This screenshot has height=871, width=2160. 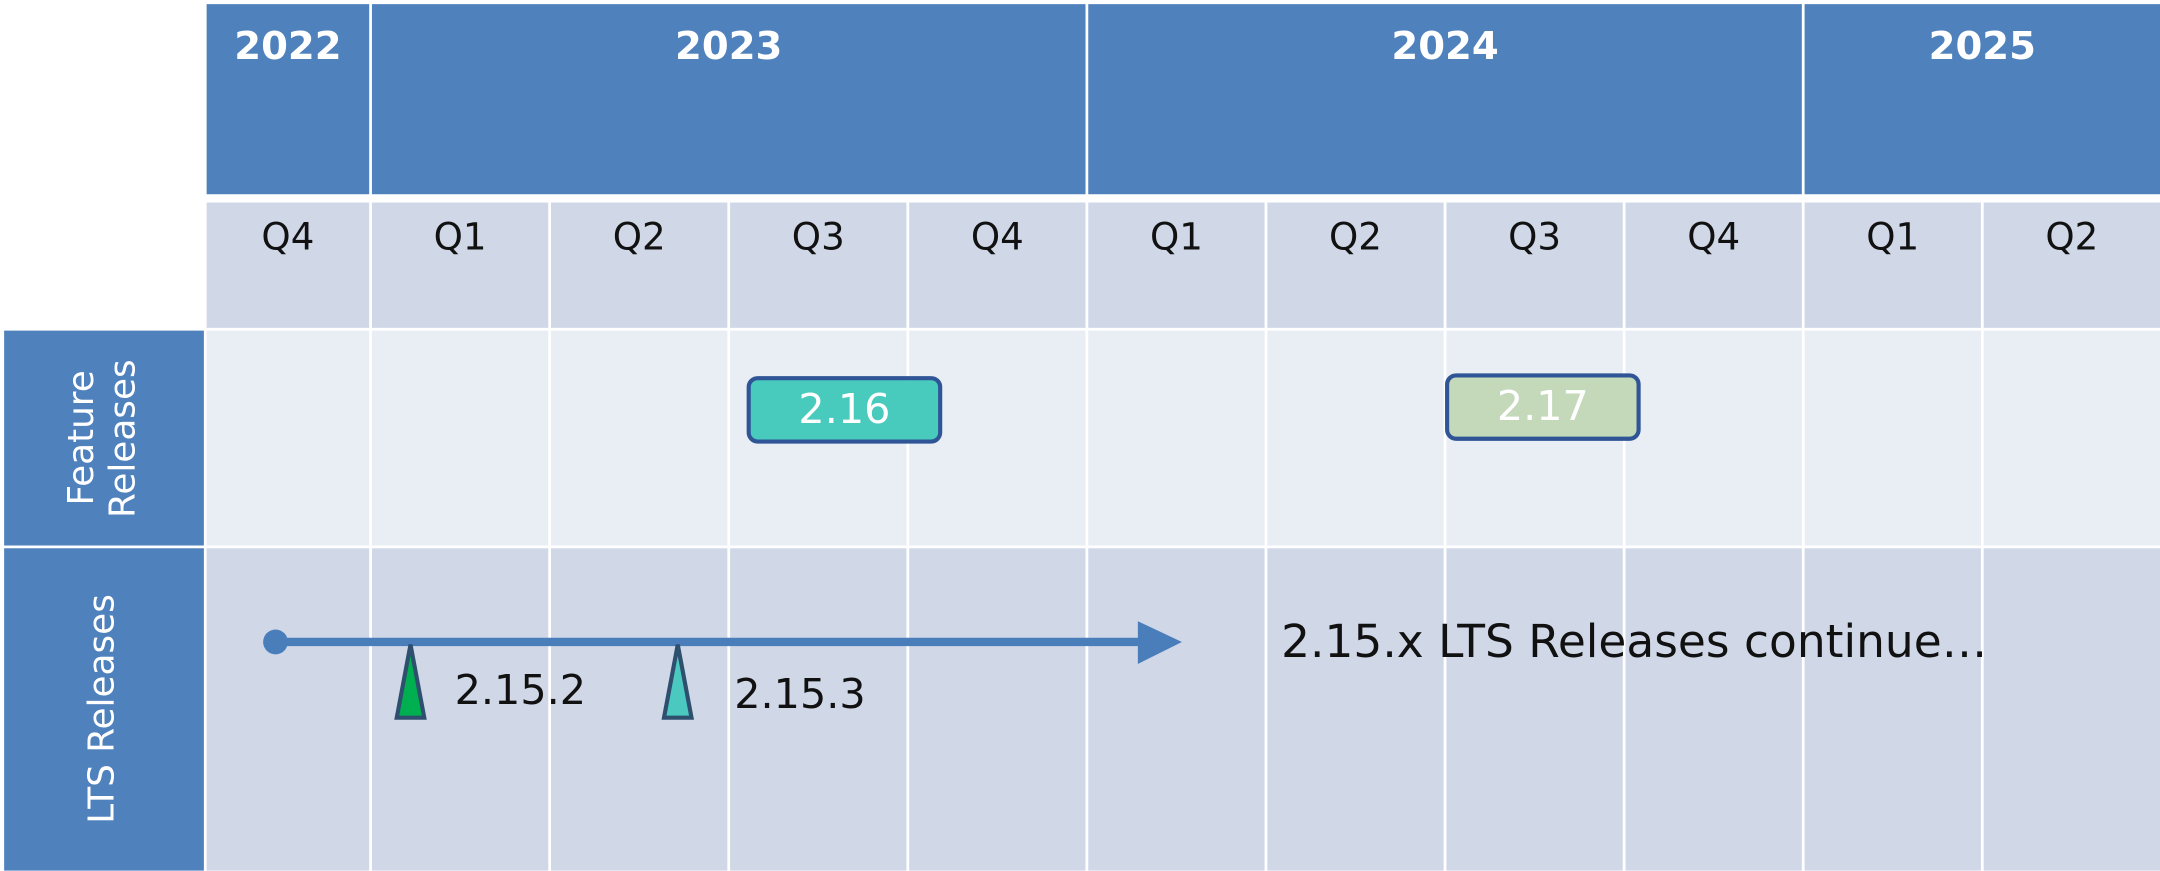 I want to click on year-header: 2024, so click(x=1445, y=99).